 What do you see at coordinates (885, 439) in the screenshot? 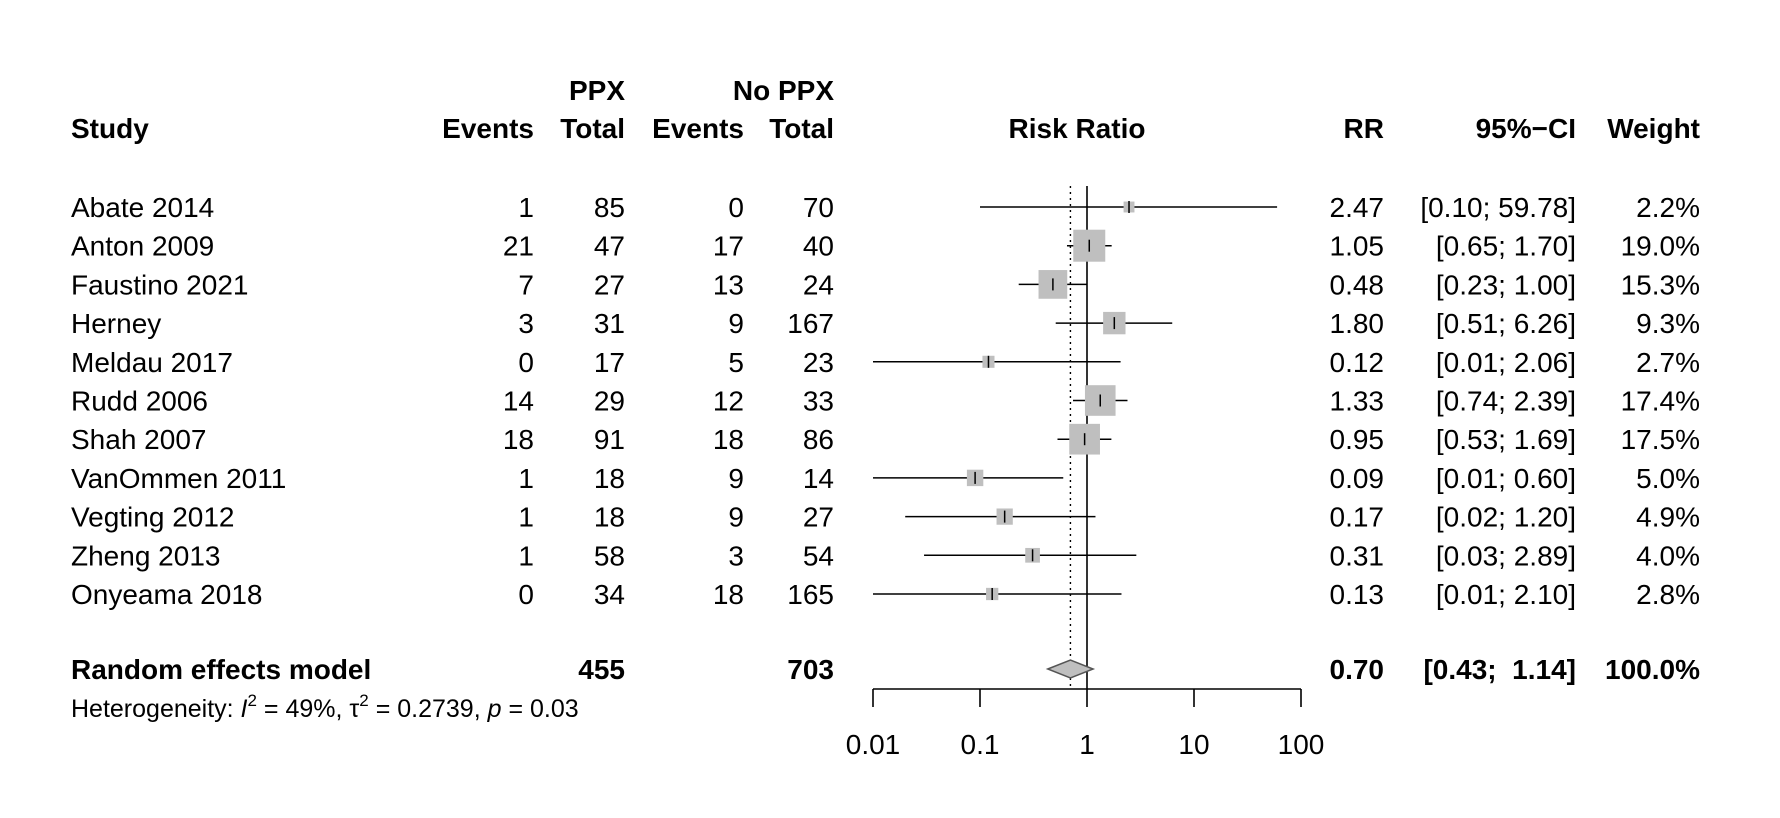
I see `table-row: Shah 2007 18 91 18 86 0.95 [0.53; 1.69] 17.5%` at bounding box center [885, 439].